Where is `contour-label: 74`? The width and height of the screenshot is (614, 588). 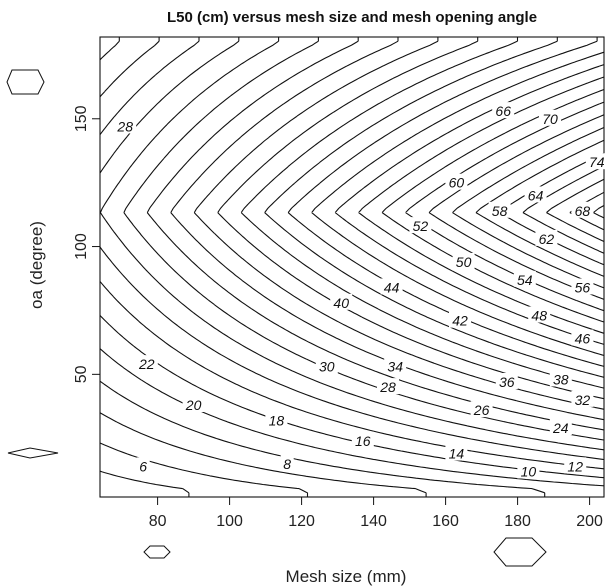
contour-label: 74 is located at coordinates (597, 162).